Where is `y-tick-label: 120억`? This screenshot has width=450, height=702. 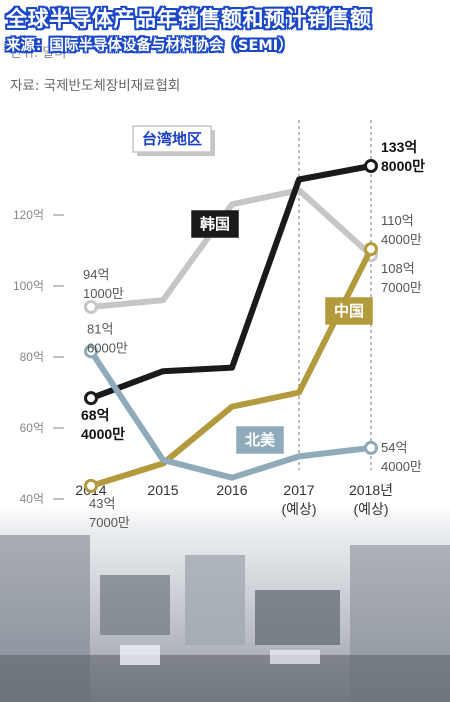 y-tick-label: 120억 is located at coordinates (28, 215).